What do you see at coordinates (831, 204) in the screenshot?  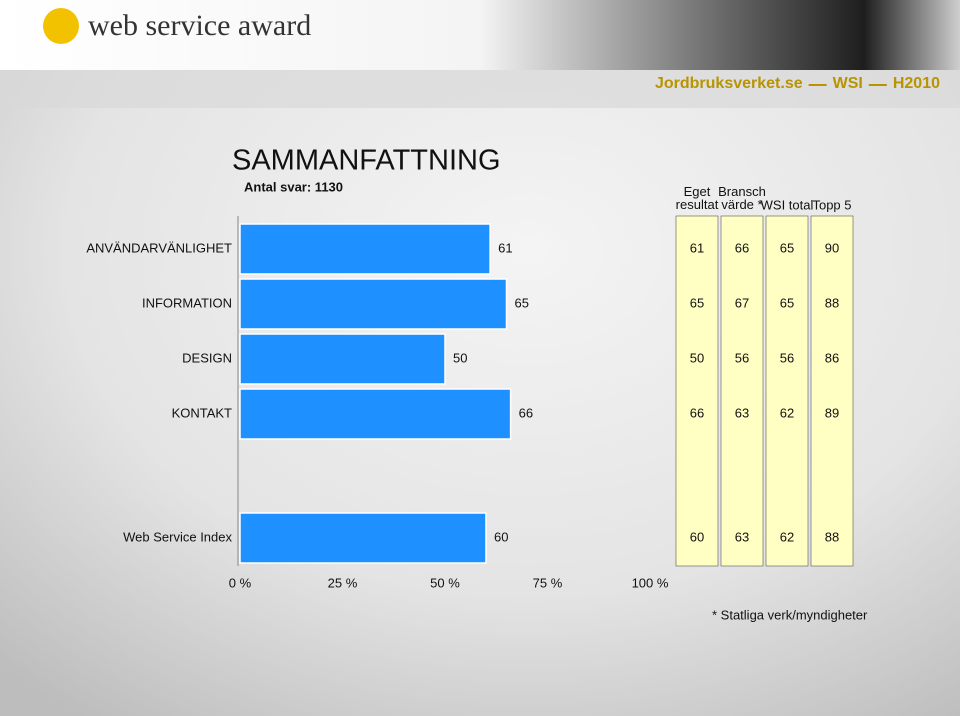 I see `column-header: Topp 5` at bounding box center [831, 204].